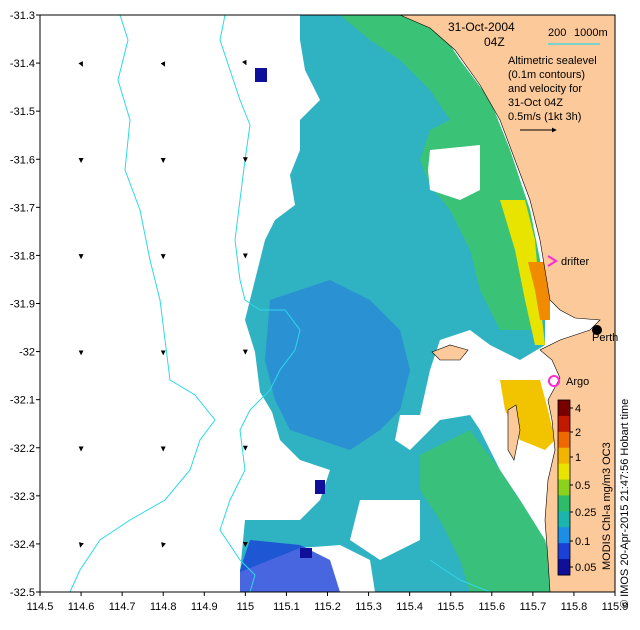 This screenshot has height=630, width=640. Describe the element at coordinates (591, 33) in the screenshot. I see `depth-legend-1000: 1000m` at that location.